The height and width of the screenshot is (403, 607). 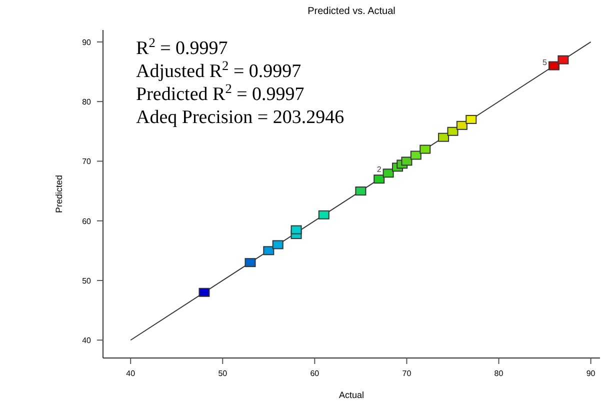 What do you see at coordinates (87, 221) in the screenshot?
I see `y-tick-label: 60` at bounding box center [87, 221].